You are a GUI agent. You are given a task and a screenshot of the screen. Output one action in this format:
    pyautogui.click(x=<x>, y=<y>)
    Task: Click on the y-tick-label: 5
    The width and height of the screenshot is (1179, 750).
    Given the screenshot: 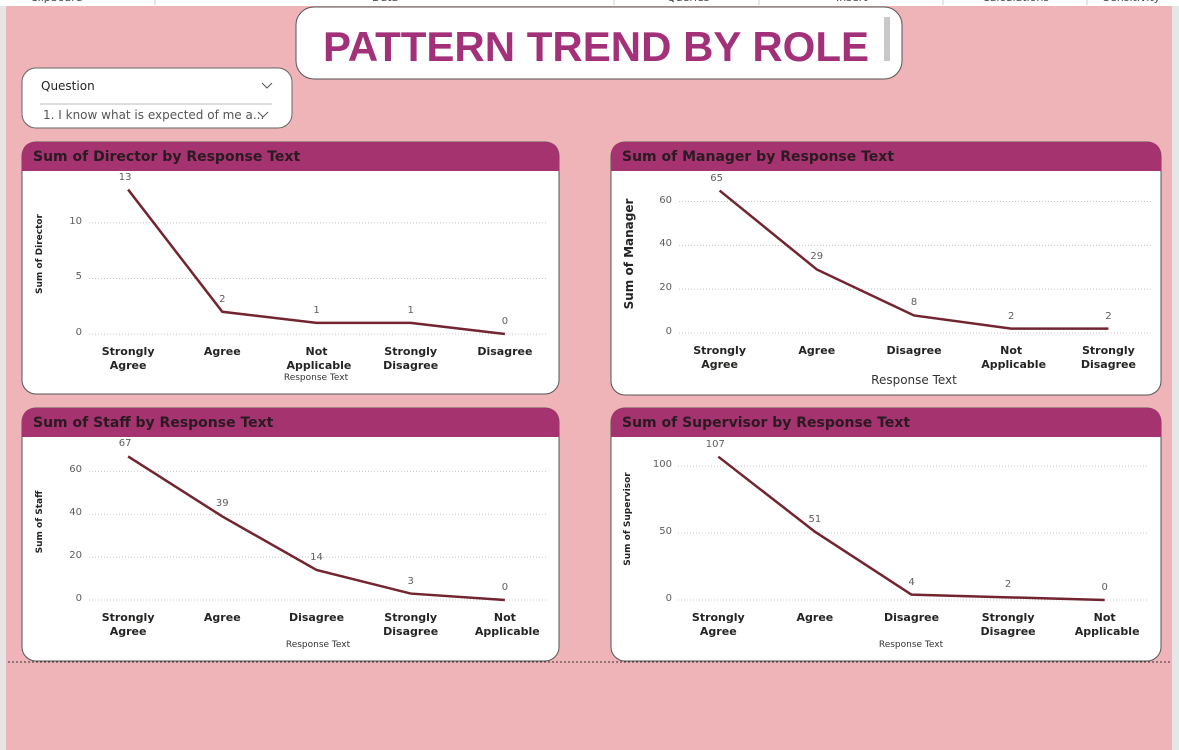 What is the action you would take?
    pyautogui.click(x=78, y=277)
    